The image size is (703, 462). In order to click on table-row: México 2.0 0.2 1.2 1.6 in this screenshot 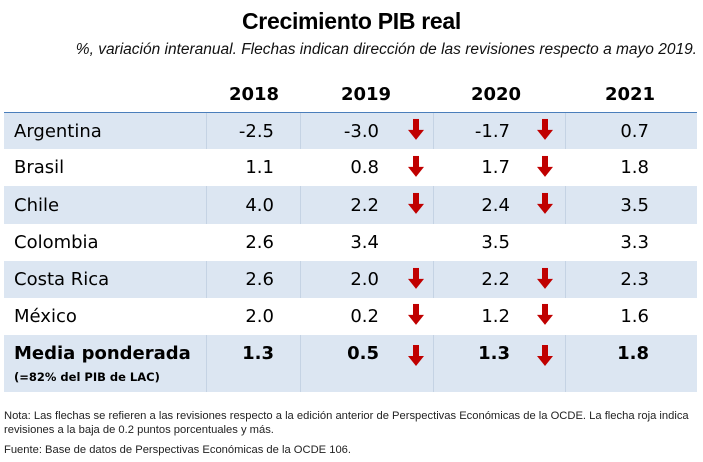, I will do `click(350, 316)`.